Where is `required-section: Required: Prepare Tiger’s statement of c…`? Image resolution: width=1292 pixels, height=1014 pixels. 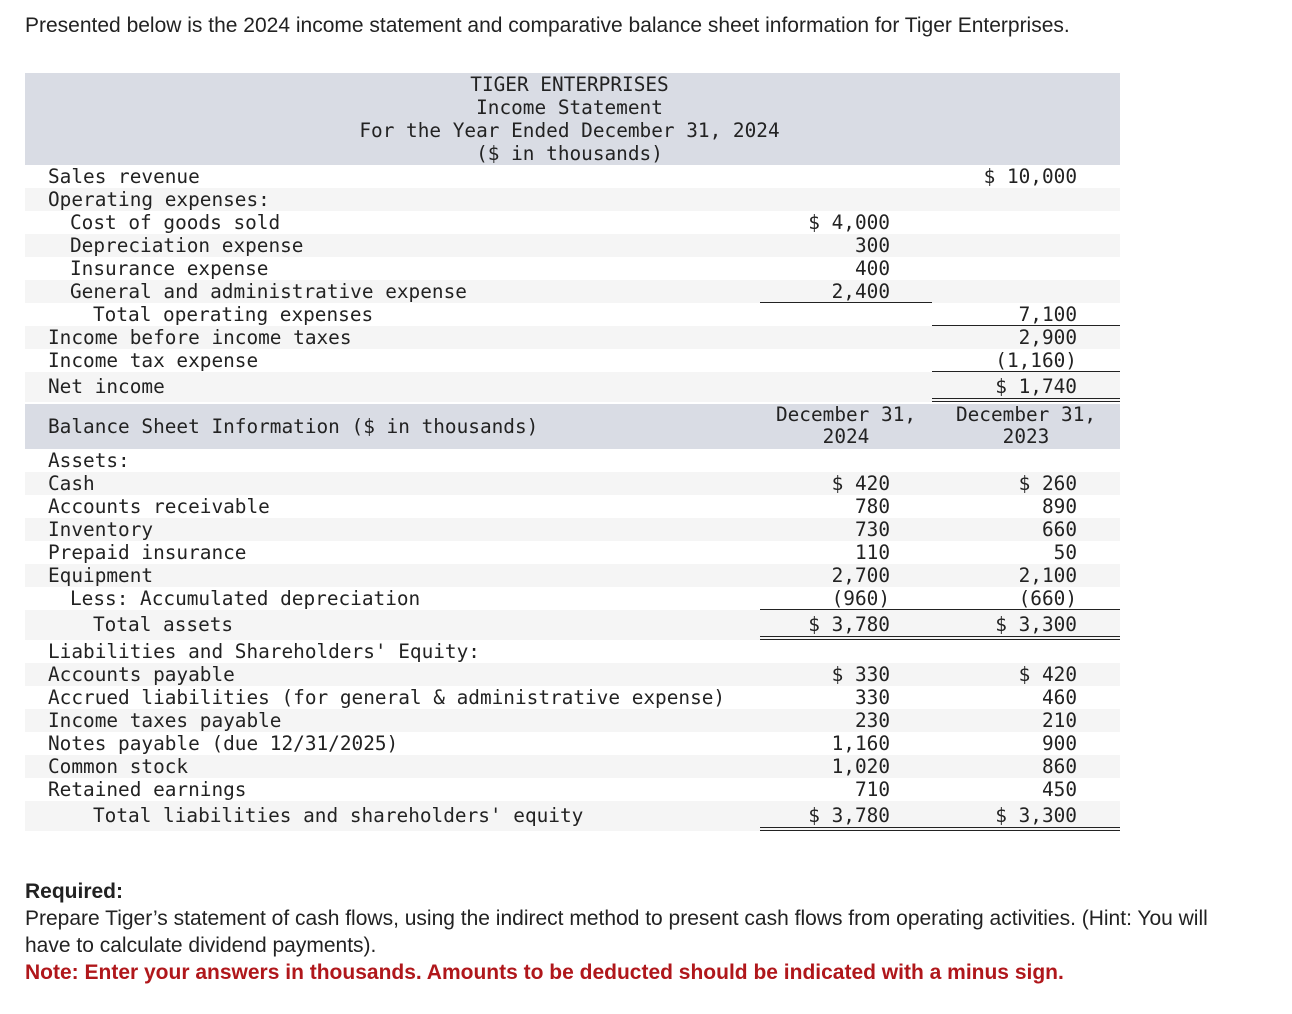 required-section: Required: Prepare Tiger’s statement of c… is located at coordinates (625, 932).